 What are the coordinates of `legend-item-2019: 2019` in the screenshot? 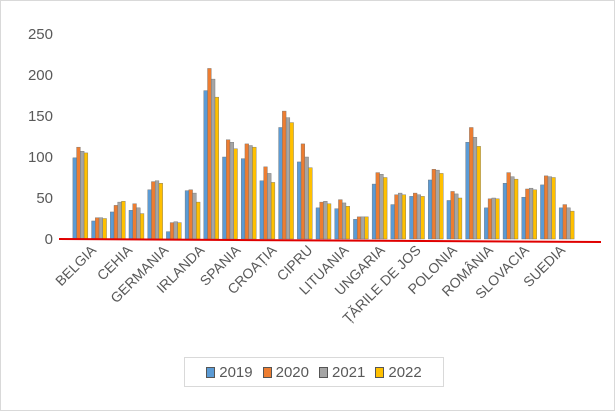 It's located at (229, 372).